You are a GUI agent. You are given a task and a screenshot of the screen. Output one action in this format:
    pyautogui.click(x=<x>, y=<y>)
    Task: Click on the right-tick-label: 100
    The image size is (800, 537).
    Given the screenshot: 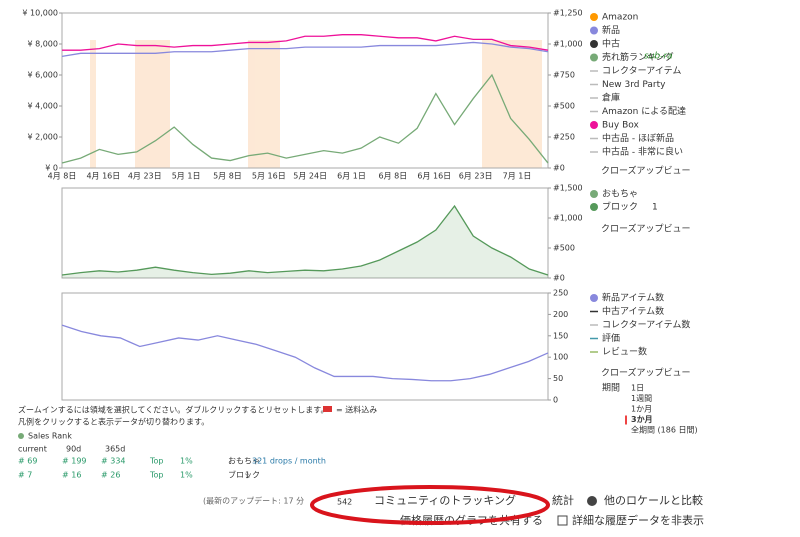 What is the action you would take?
    pyautogui.click(x=560, y=357)
    